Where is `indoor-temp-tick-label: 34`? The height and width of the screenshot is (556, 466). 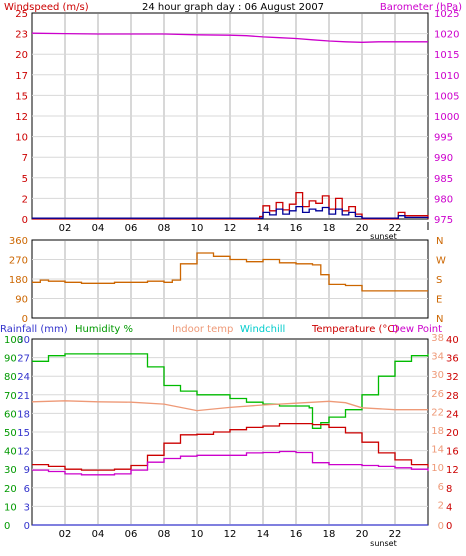
indoor-temp-tick-label: 34 is located at coordinates (437, 357).